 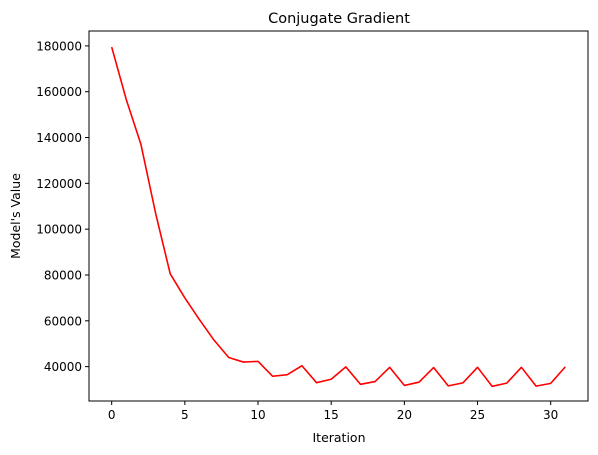 What do you see at coordinates (477, 415) in the screenshot?
I see `x-tick-label: 25` at bounding box center [477, 415].